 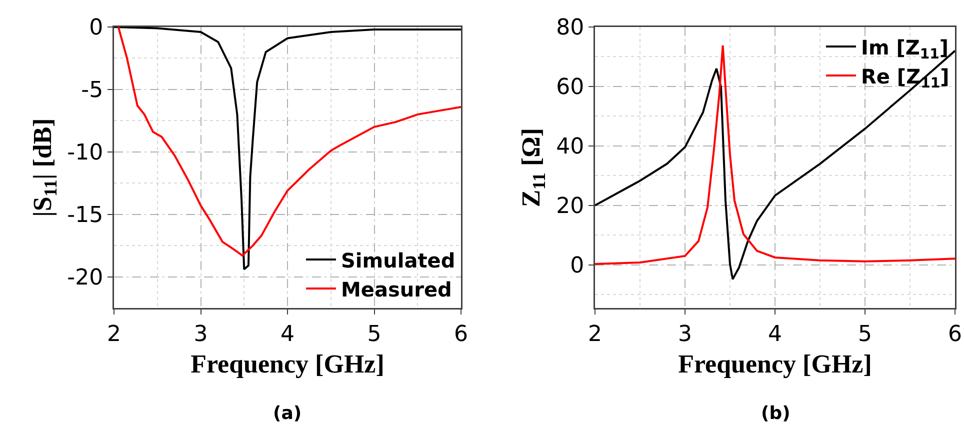 What do you see at coordinates (570, 87) in the screenshot?
I see `y-tick-label: 60` at bounding box center [570, 87].